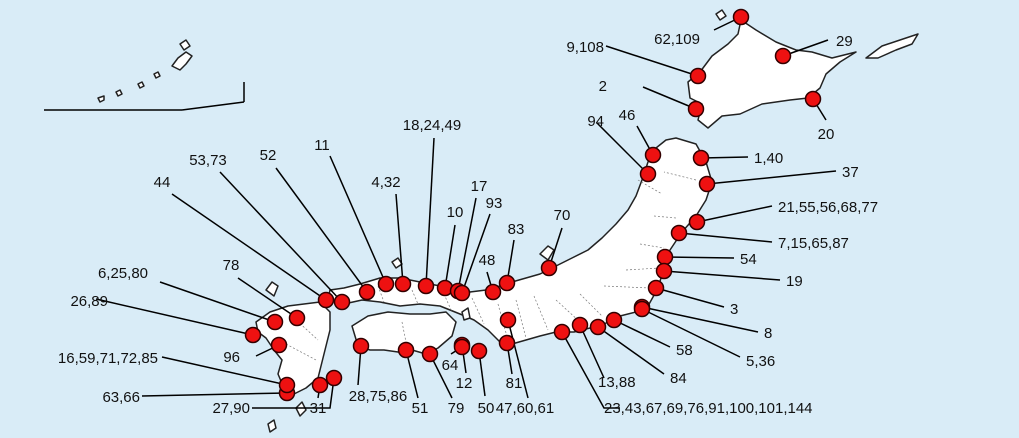  I want to click on site-label: 7,15,65,87, so click(813, 243).